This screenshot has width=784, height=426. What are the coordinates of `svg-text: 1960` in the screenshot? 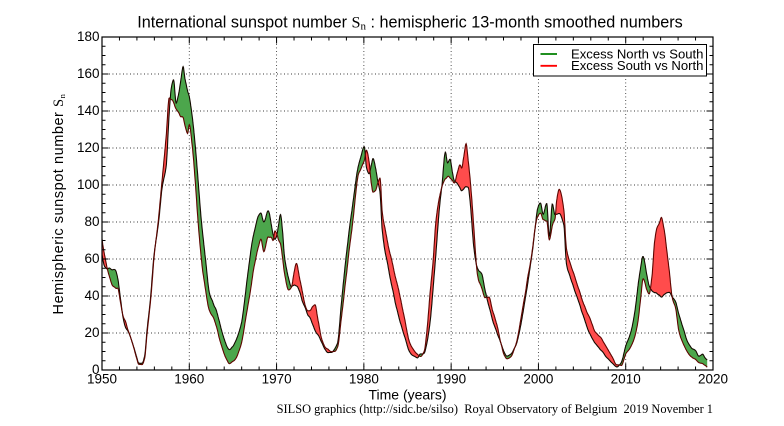 It's located at (189, 379).